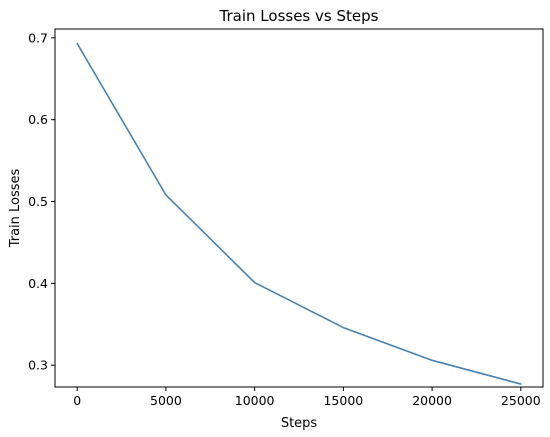  What do you see at coordinates (38, 365) in the screenshot?
I see `y-tick-label: 0.3` at bounding box center [38, 365].